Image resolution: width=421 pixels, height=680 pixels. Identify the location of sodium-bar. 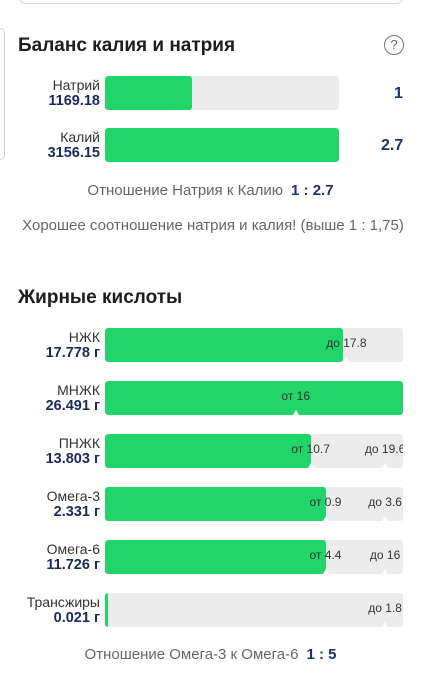
(222, 93).